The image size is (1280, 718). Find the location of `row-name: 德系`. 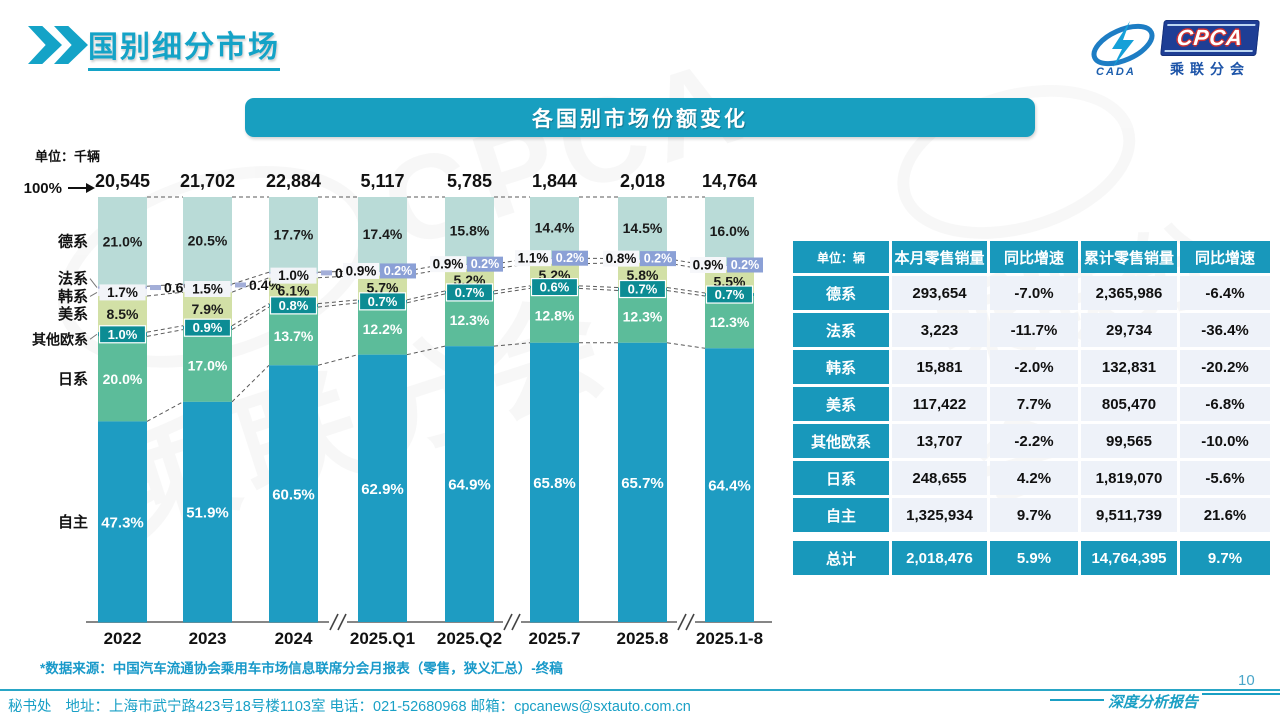

row-name: 德系 is located at coordinates (841, 293).